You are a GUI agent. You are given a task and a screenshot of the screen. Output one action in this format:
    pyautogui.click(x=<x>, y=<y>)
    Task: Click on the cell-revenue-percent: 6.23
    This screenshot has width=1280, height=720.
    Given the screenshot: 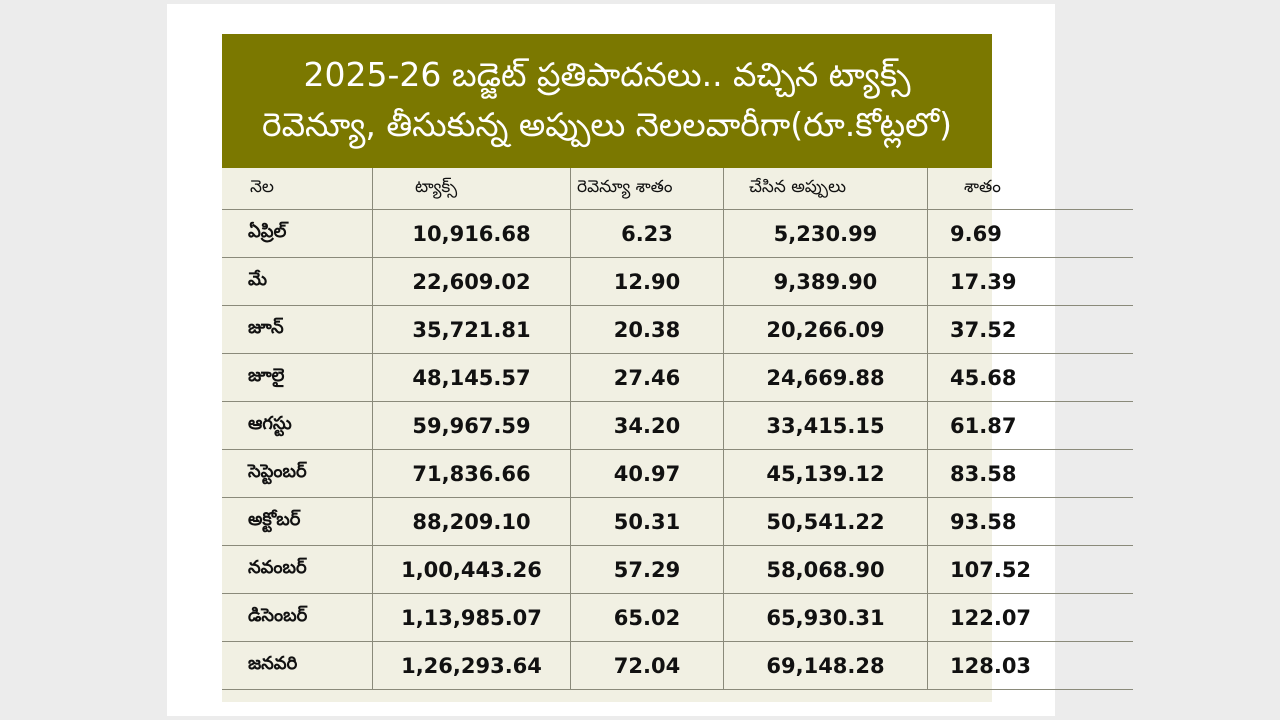 What is the action you would take?
    pyautogui.click(x=647, y=233)
    